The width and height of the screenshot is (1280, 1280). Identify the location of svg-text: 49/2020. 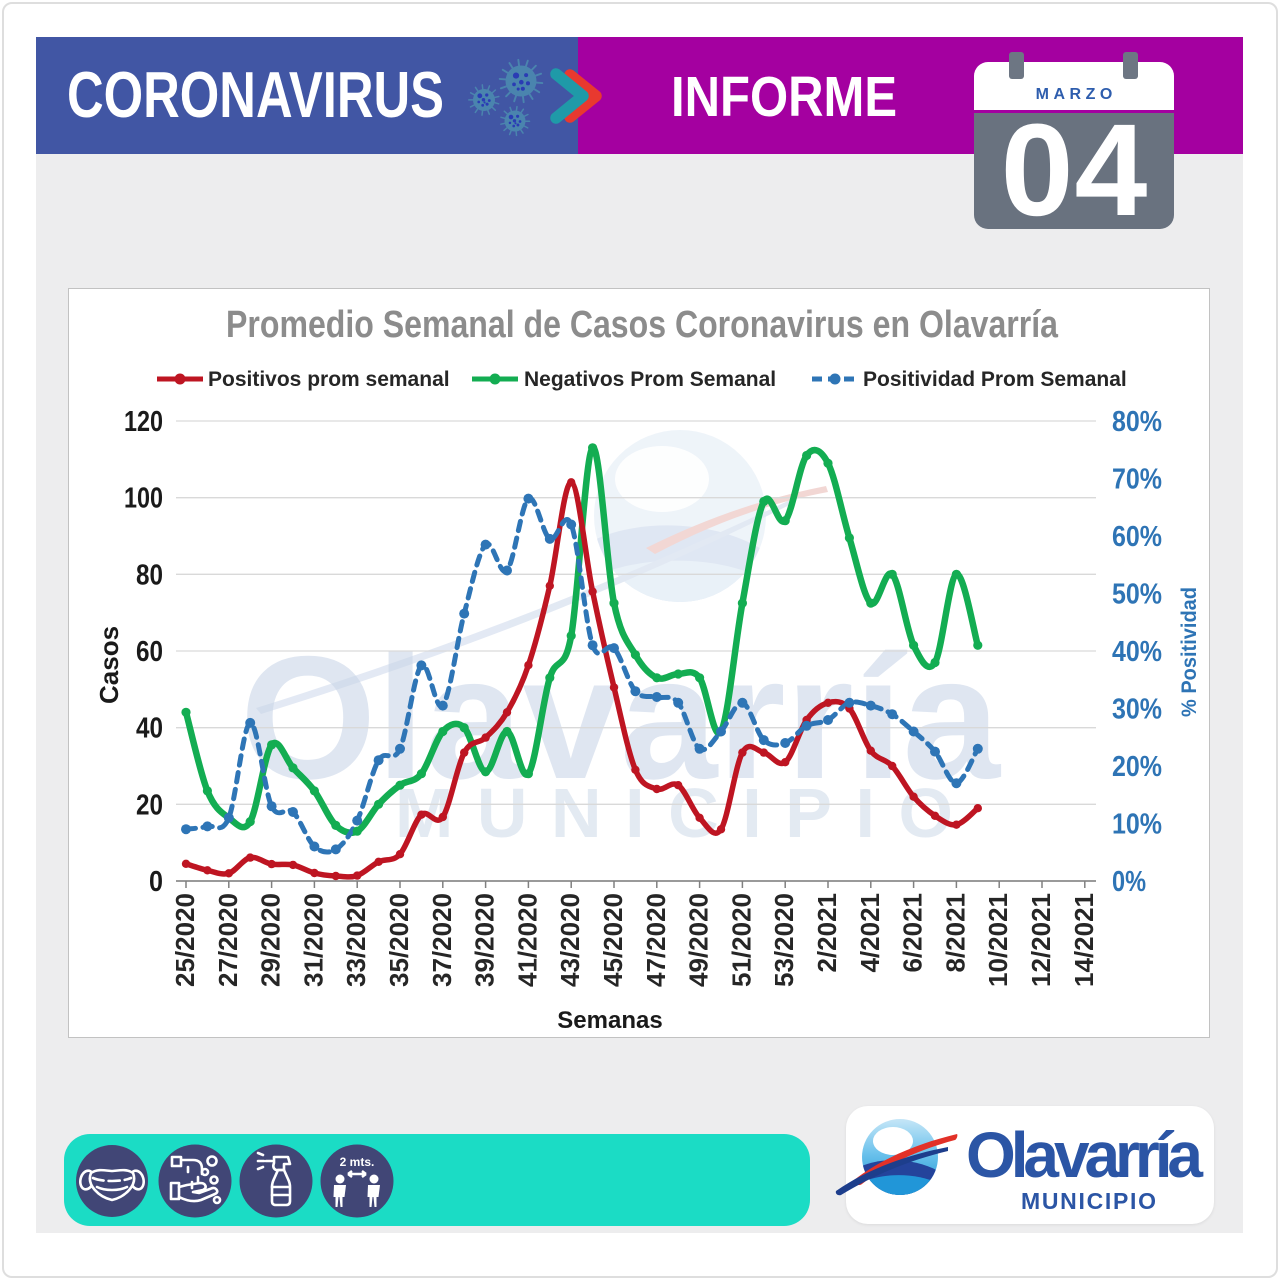
(699, 940).